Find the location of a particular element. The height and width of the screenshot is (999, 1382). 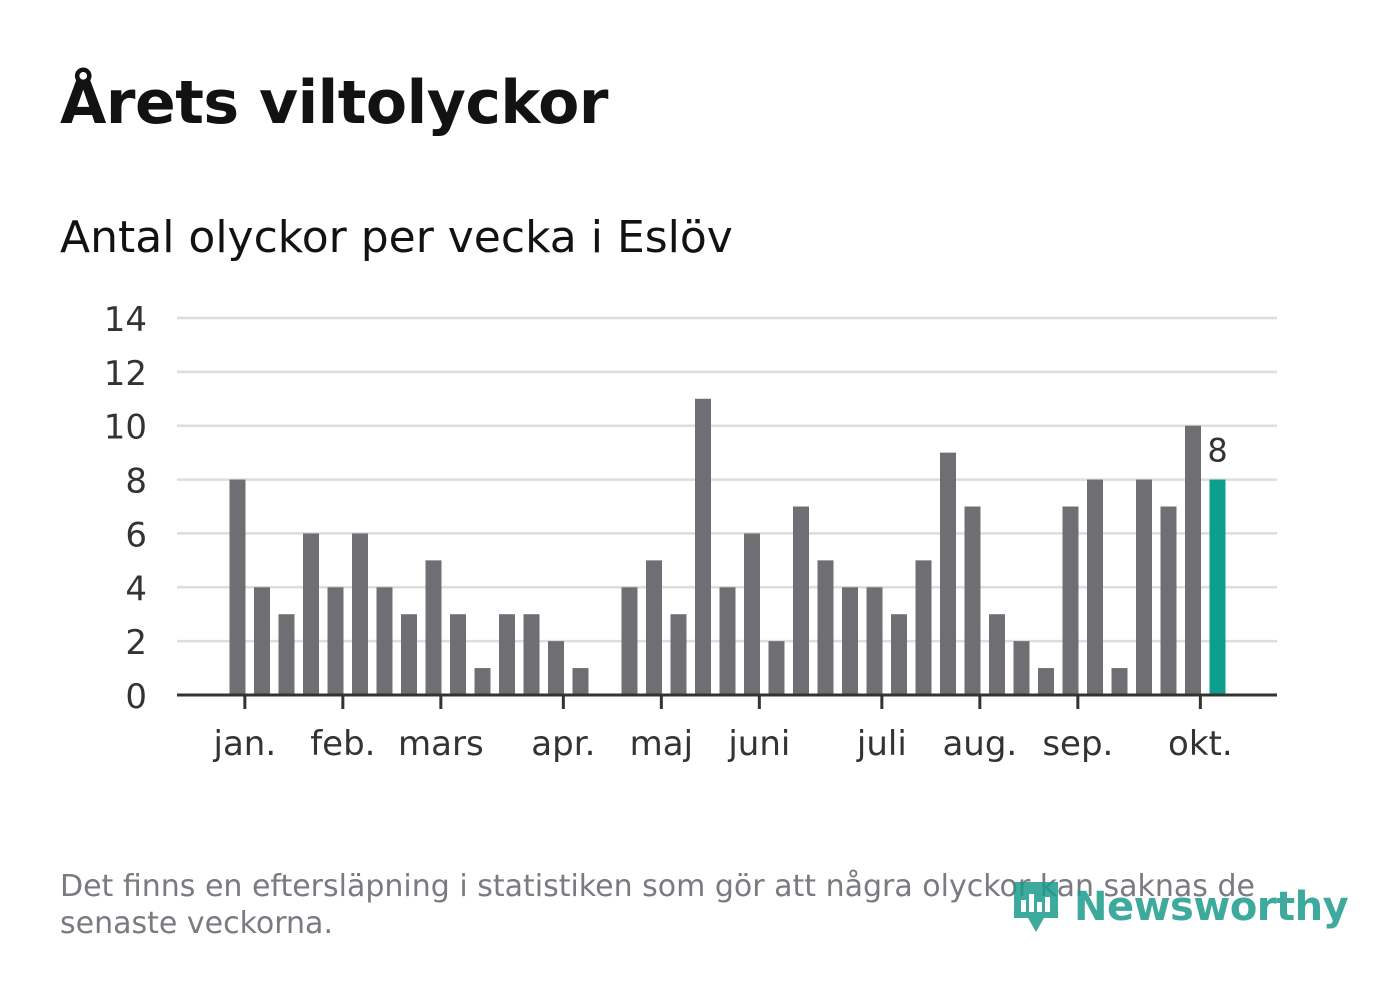

y-tick-label: 0 is located at coordinates (136, 697).